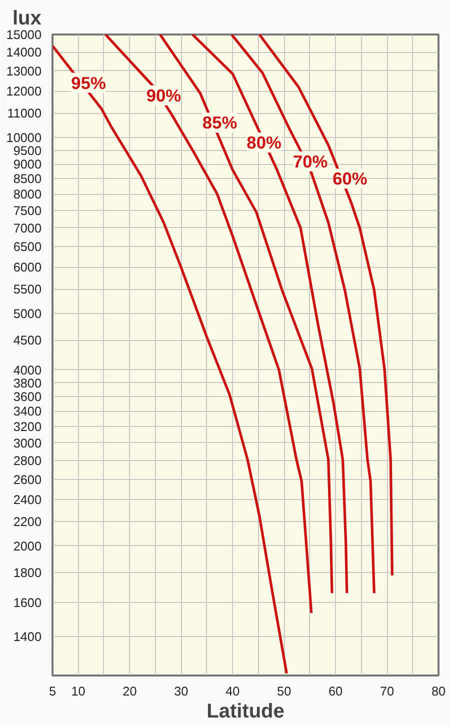  I want to click on y-tick-label: 3800, so click(27, 383).